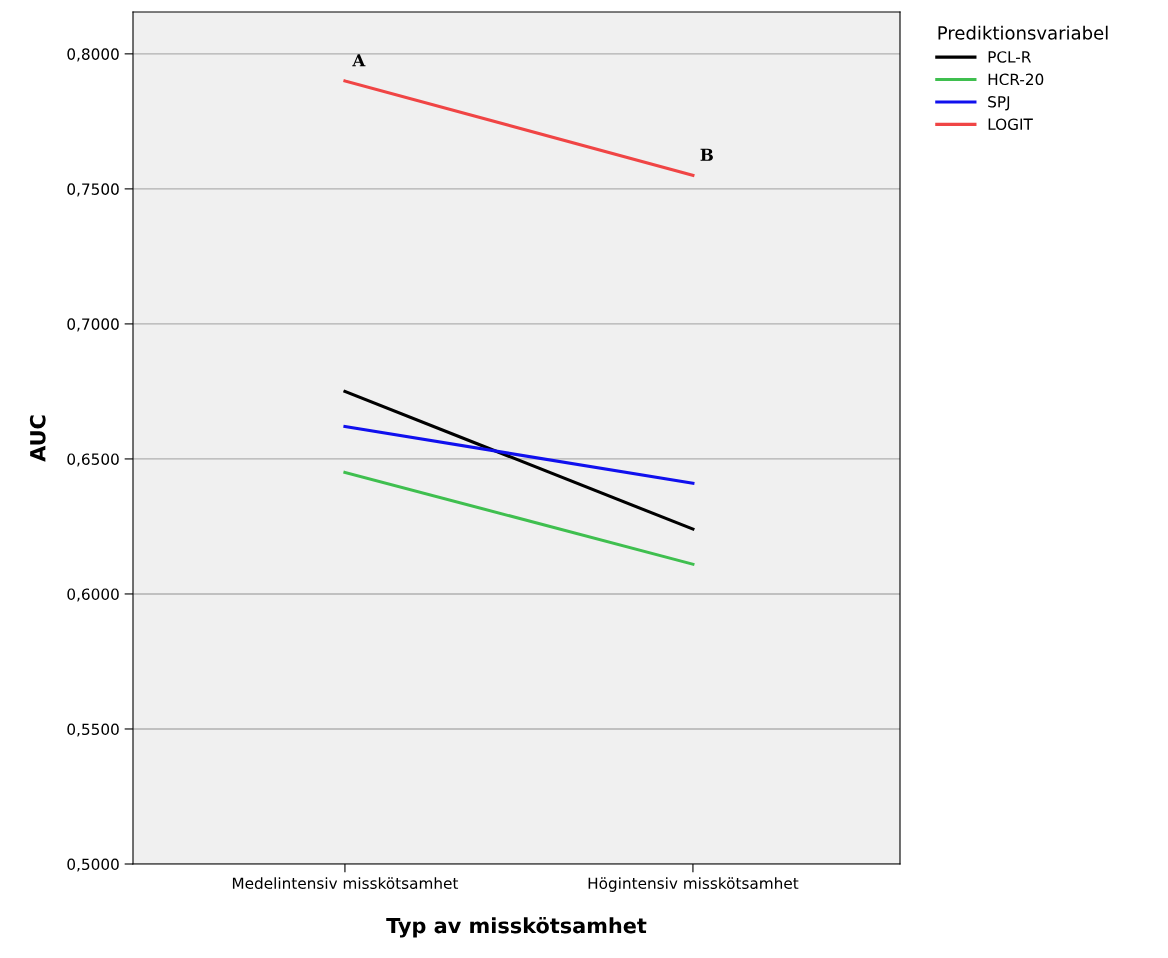 Image resolution: width=1168 pixels, height=958 pixels. What do you see at coordinates (93, 190) in the screenshot?
I see `y-tick-label: 0,7500` at bounding box center [93, 190].